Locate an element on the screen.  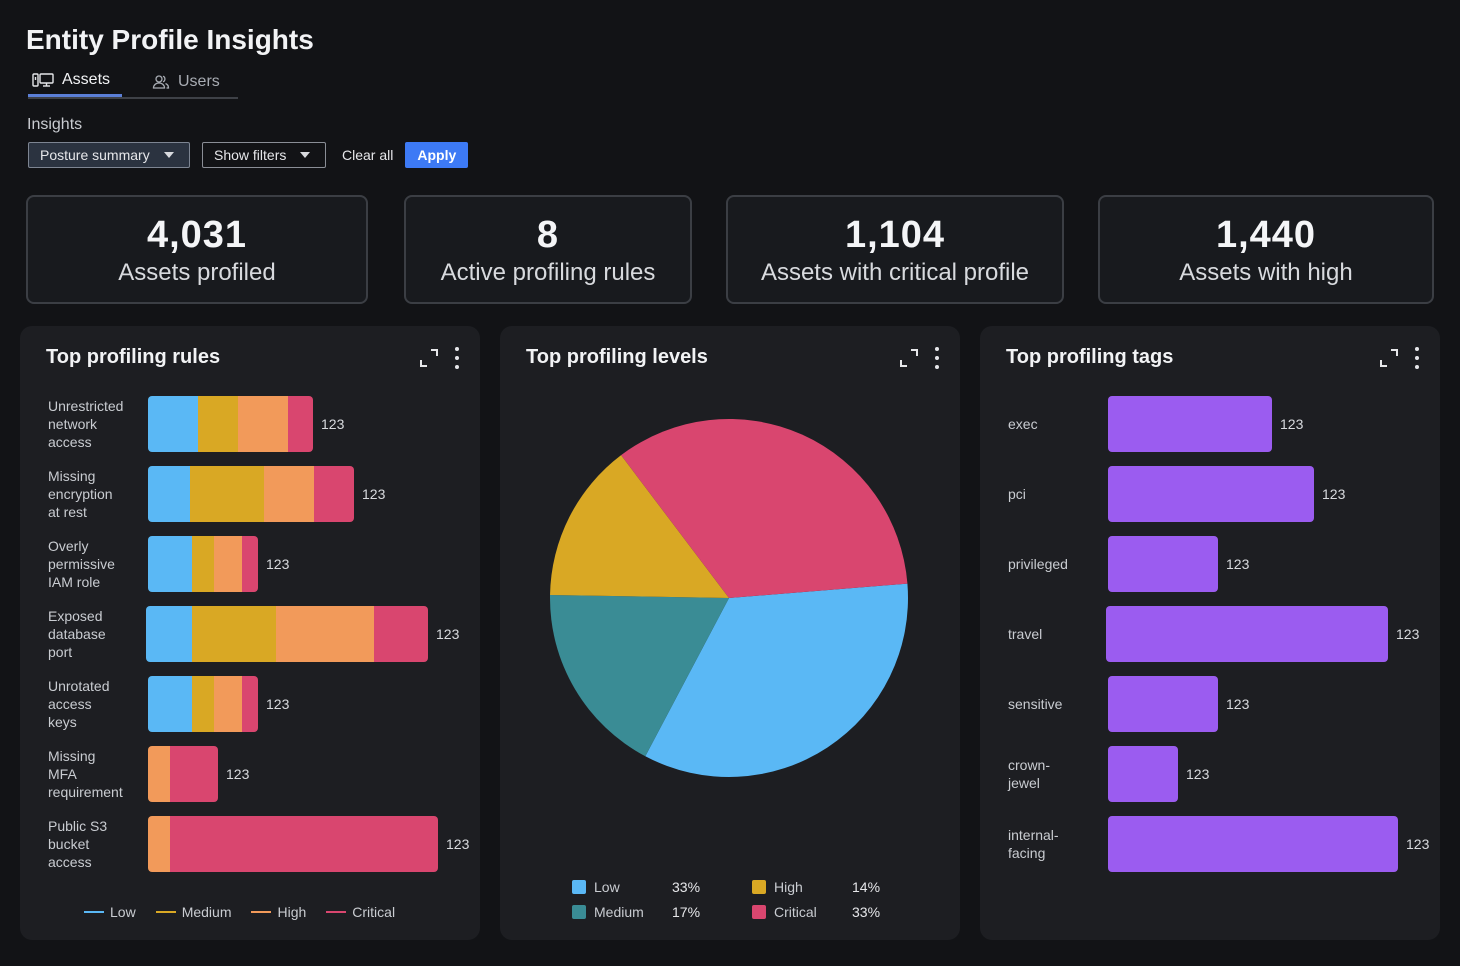
pie-chart is located at coordinates (729, 597).